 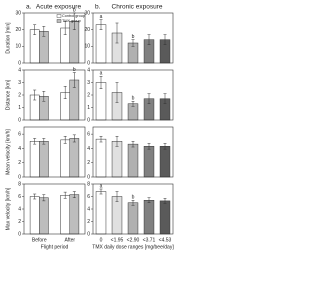 What do you see at coordinates (39, 240) in the screenshot?
I see `x-tick-label: Before` at bounding box center [39, 240].